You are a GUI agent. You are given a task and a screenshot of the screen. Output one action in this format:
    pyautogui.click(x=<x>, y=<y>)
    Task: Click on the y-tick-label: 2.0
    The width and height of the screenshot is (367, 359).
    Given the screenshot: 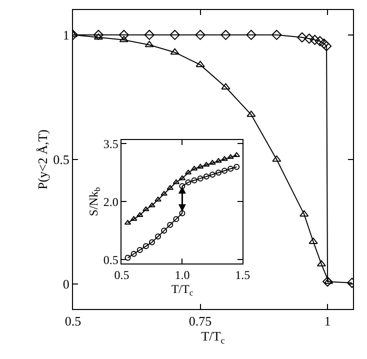 What is the action you would take?
    pyautogui.click(x=110, y=201)
    